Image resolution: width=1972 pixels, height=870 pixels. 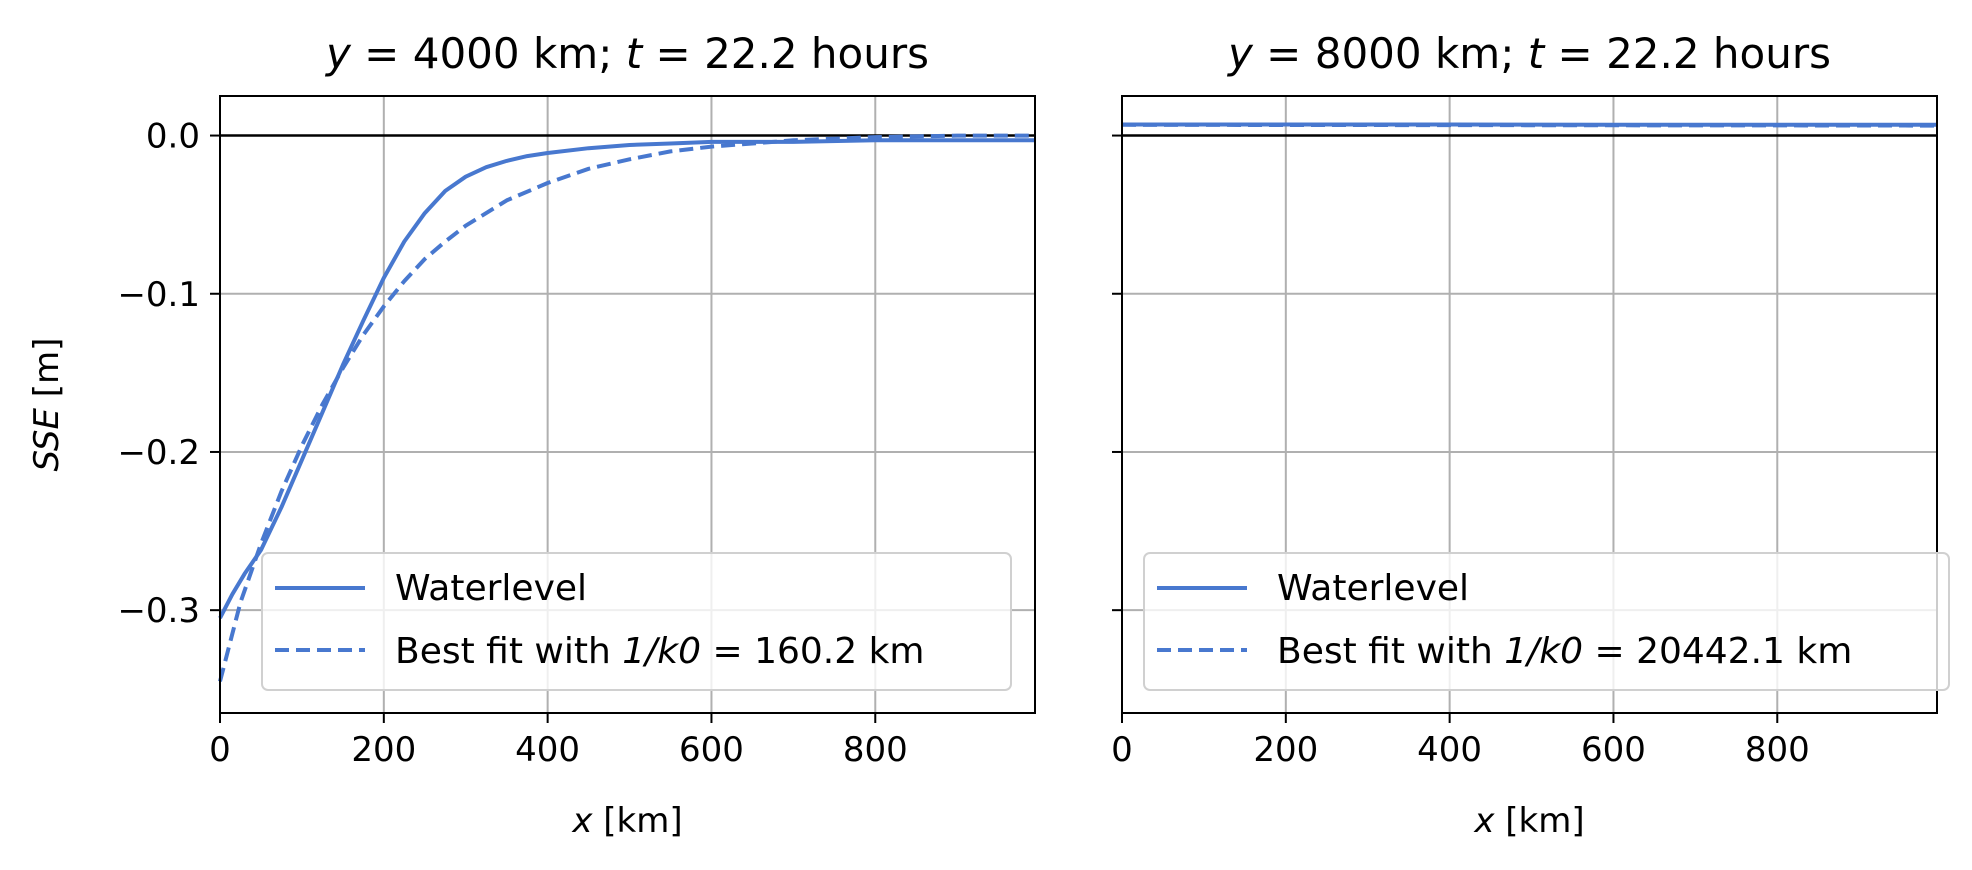 I want to click on left-y-tick-label: −0.2, so click(x=158, y=453).